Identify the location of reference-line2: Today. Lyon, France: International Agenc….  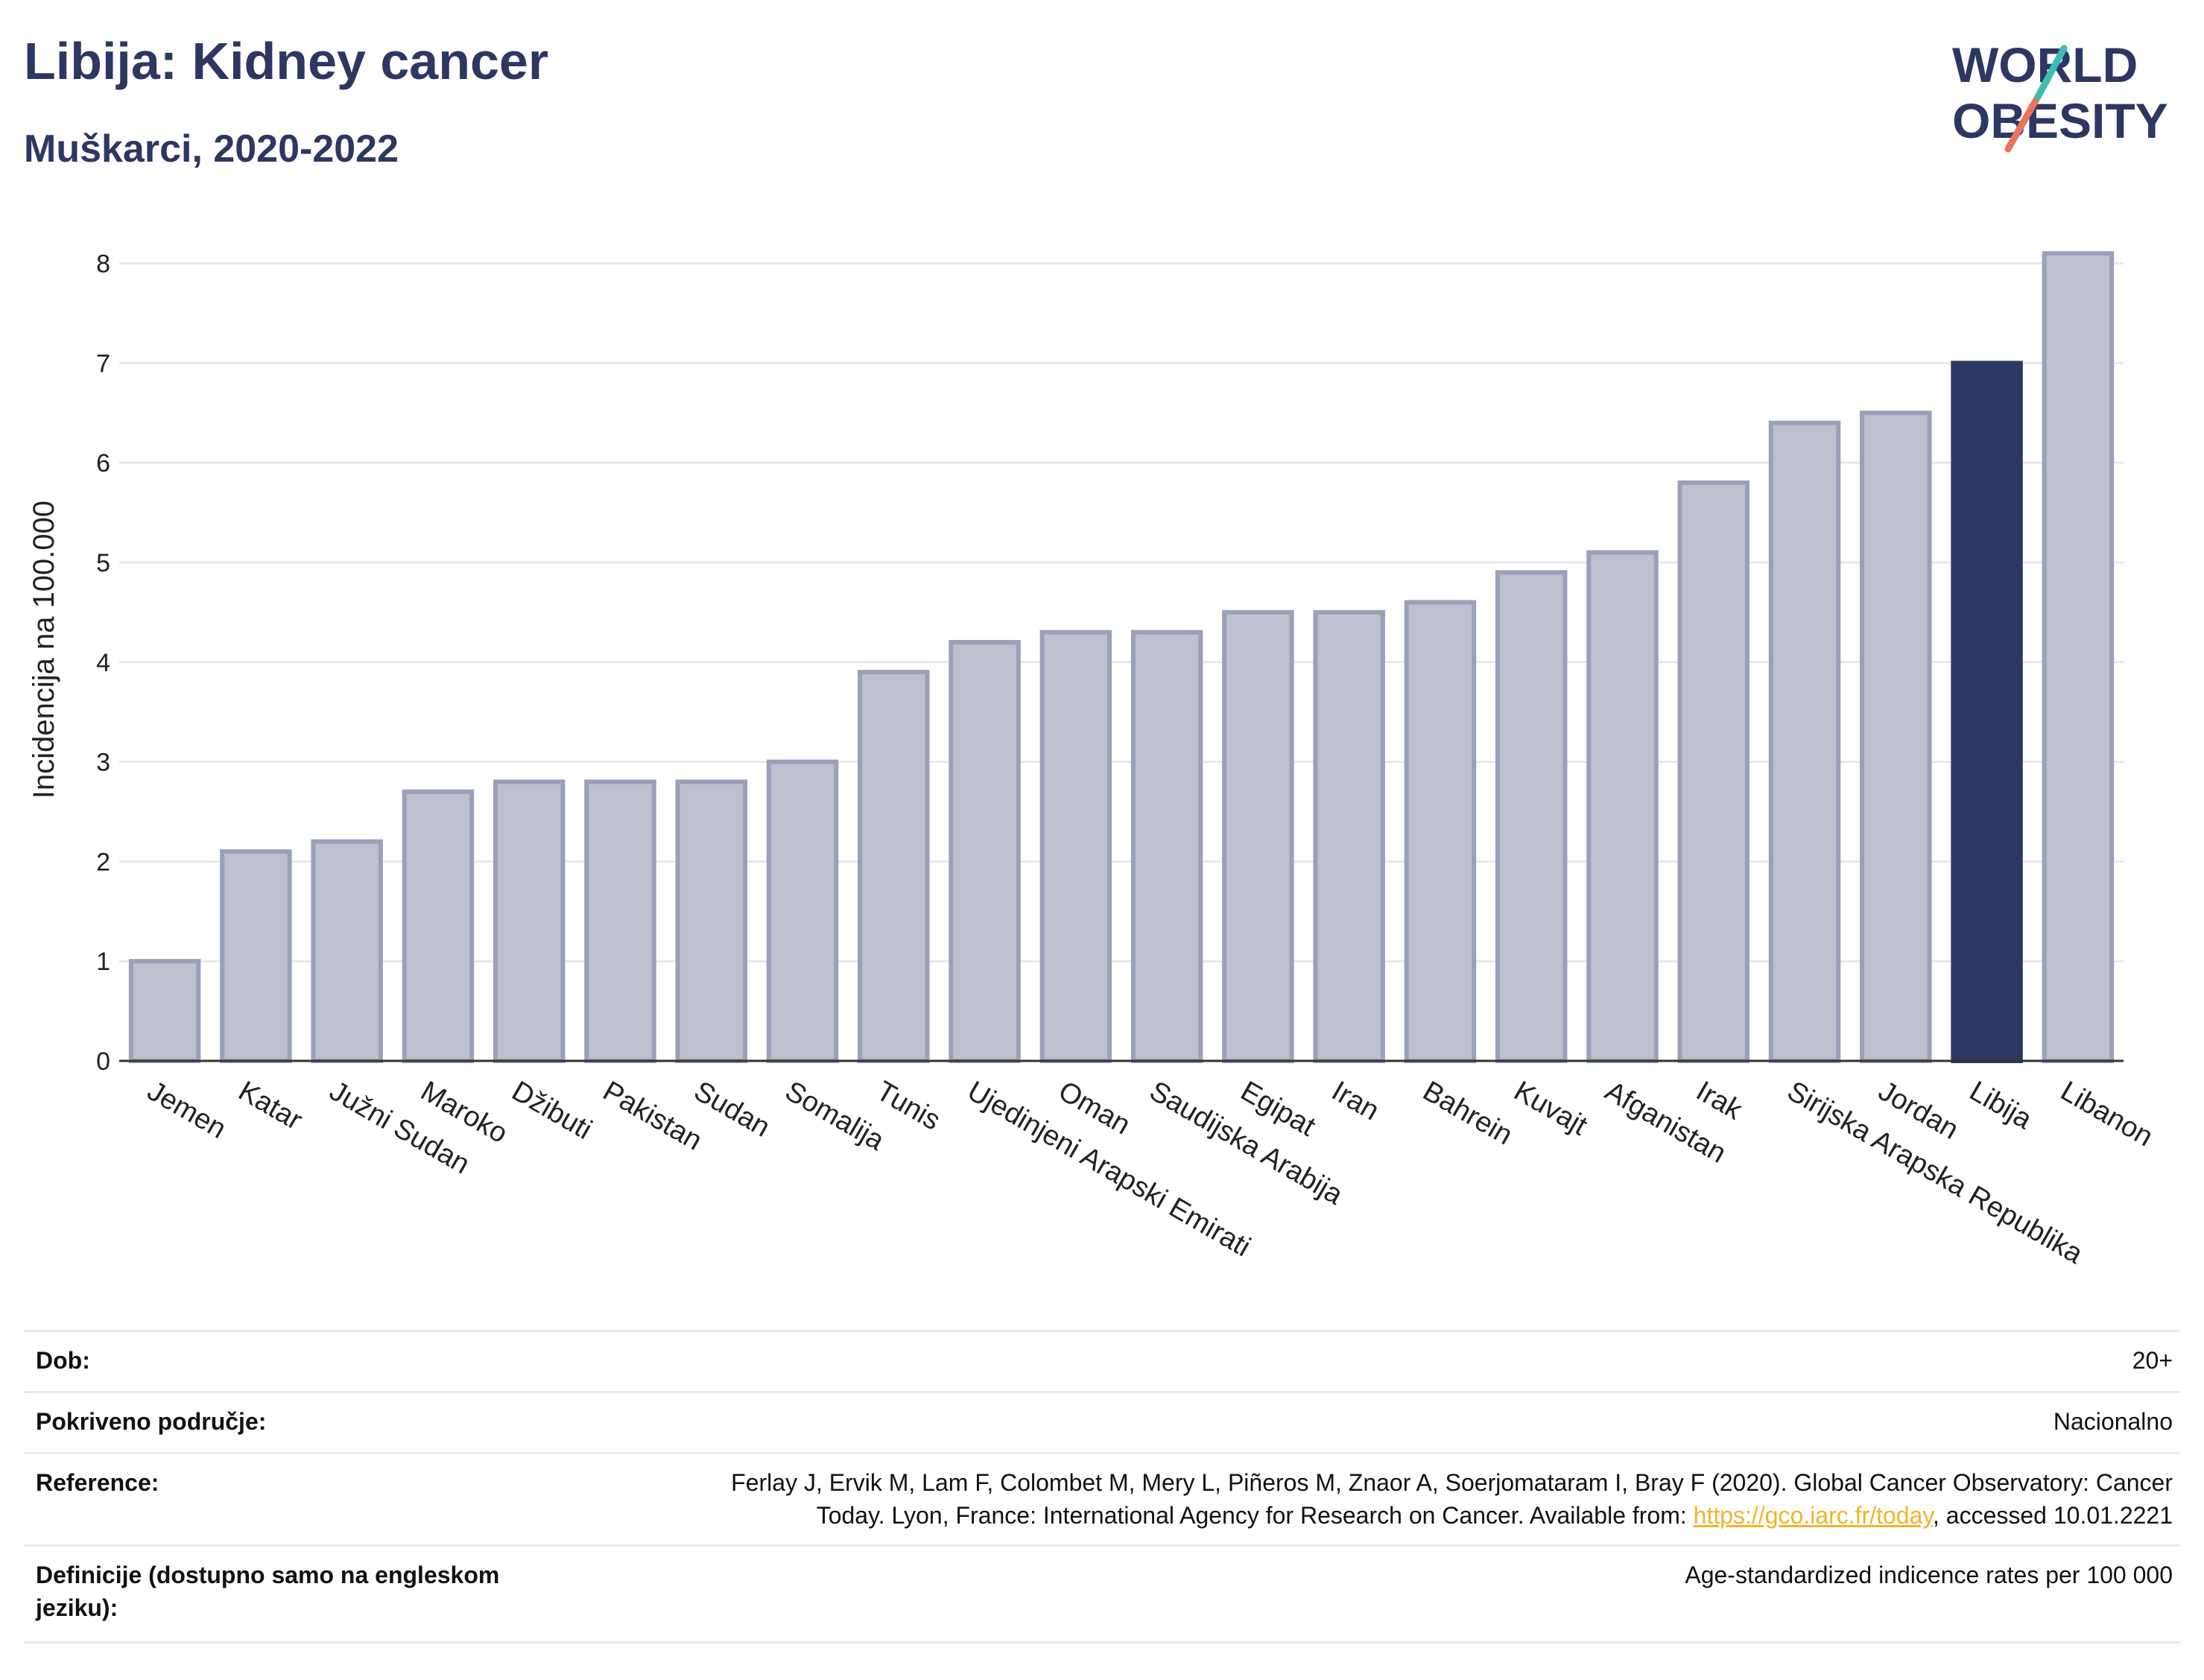
(1494, 1515).